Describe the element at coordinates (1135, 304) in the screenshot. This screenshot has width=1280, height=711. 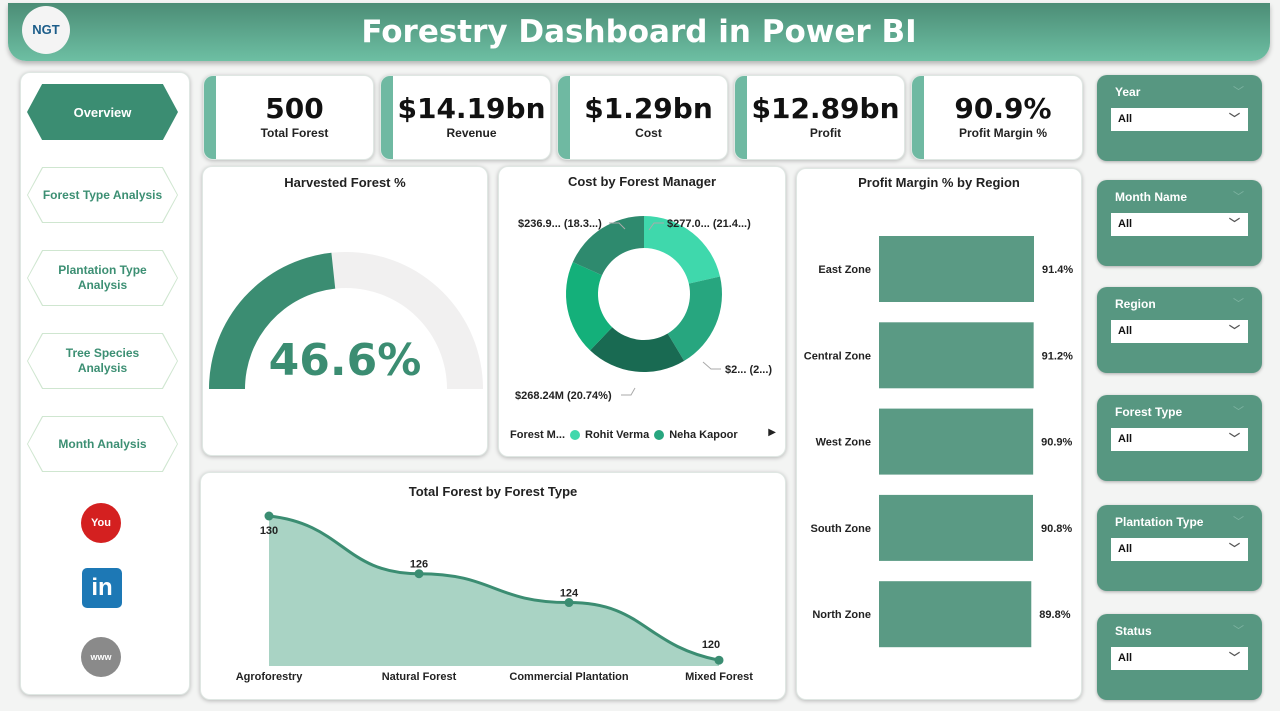
I see `filter-label: Region` at that location.